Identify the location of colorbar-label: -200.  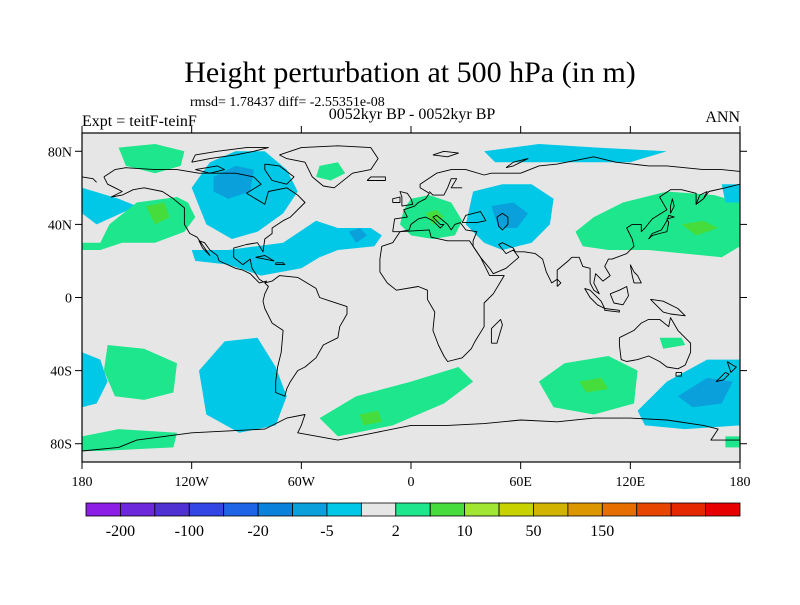
(120, 531).